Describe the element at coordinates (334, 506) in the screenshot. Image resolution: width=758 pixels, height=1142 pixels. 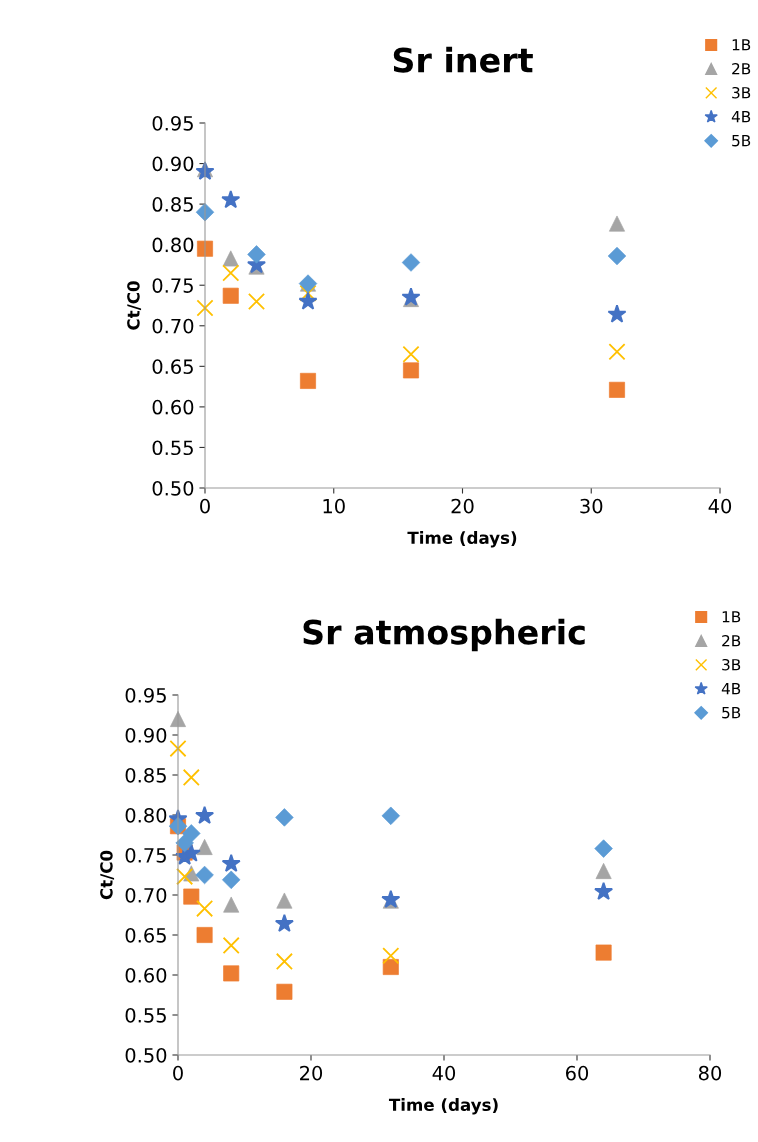
I see `x-tick-label: 10` at that location.